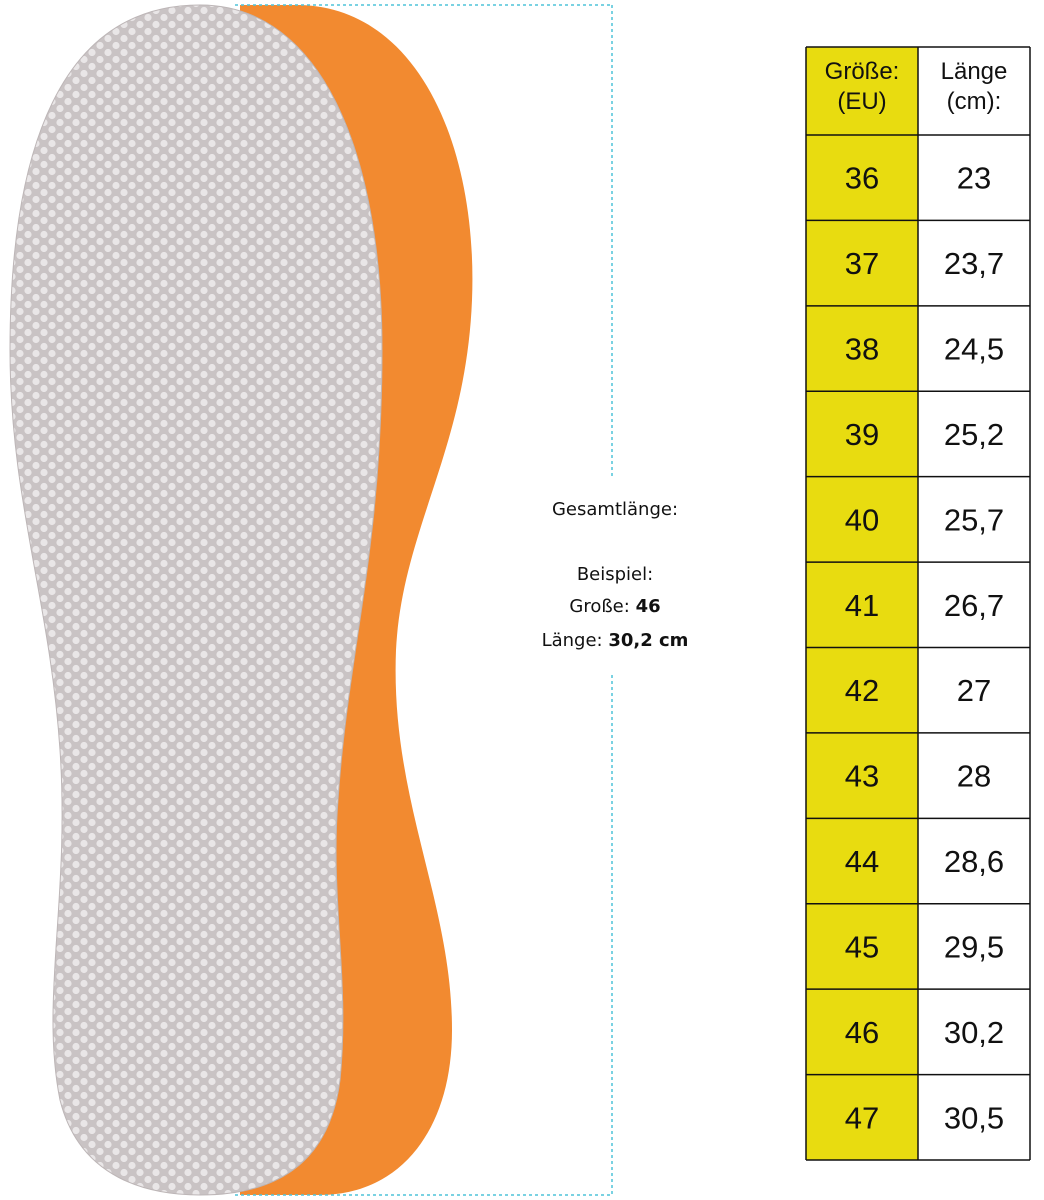  I want to click on header-cell: Länge, so click(974, 71).